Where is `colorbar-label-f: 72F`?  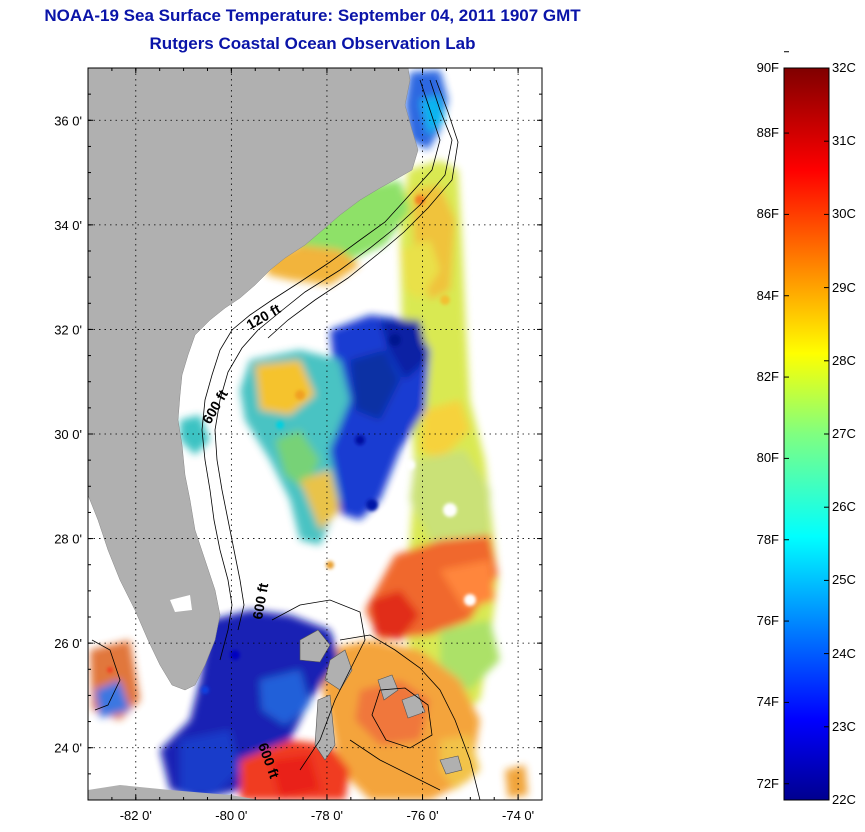
colorbar-label-f: 72F is located at coordinates (767, 783).